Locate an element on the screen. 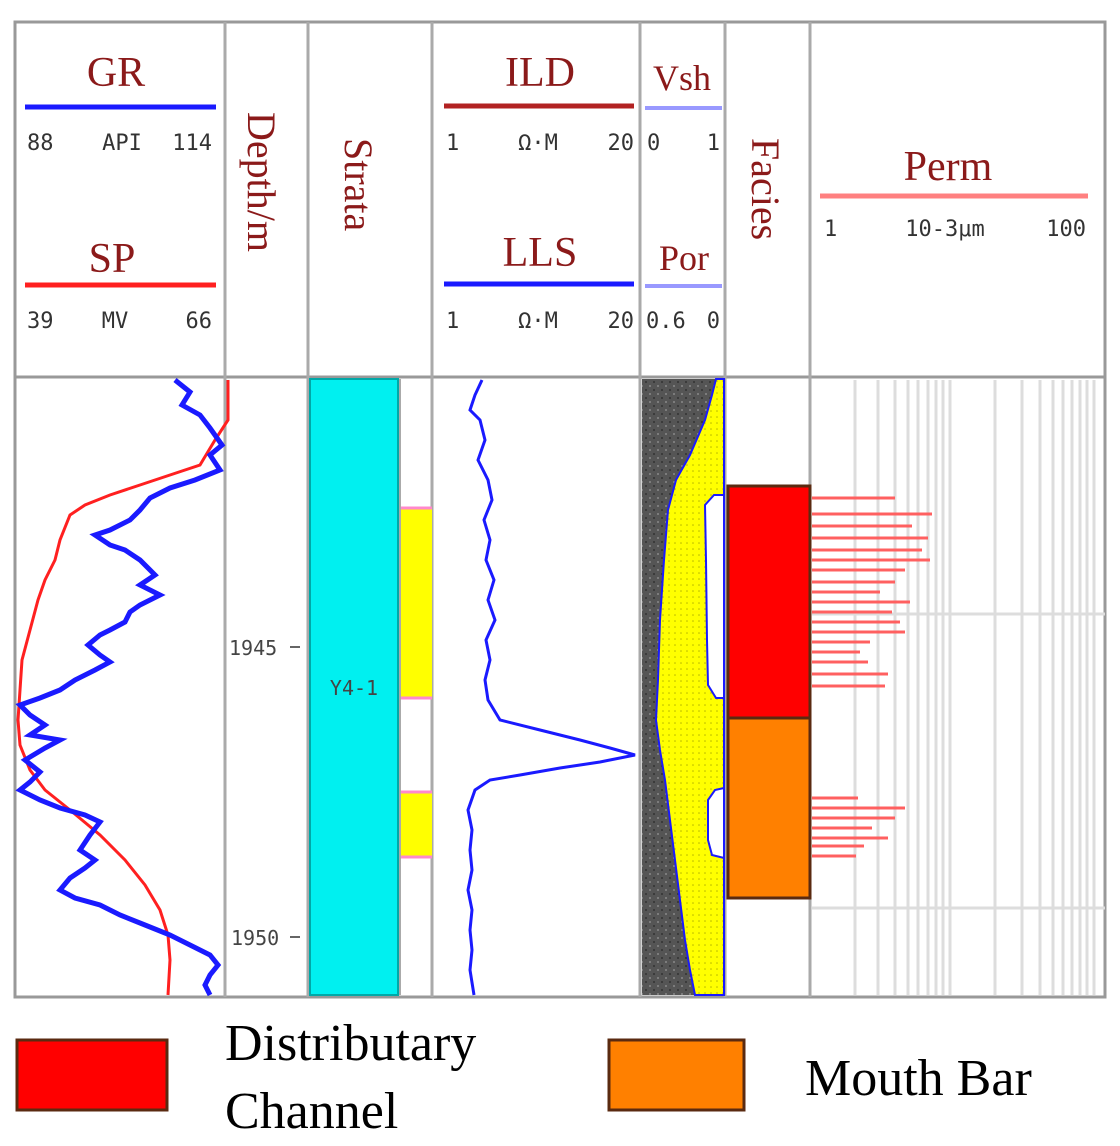 Image resolution: width=1120 pixels, height=1146 pixels. resistivity-track is located at coordinates (551, 687).